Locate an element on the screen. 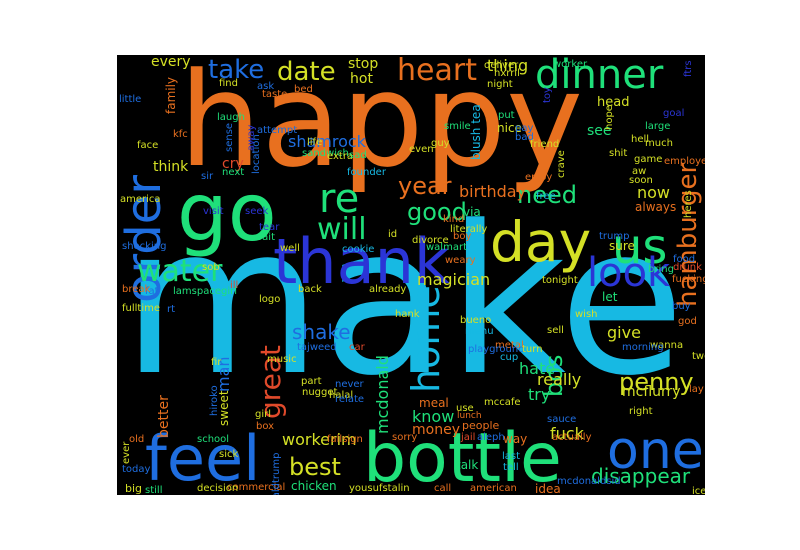 Image resolution: width=800 pixels, height=550 pixels. cloud-word-large: large is located at coordinates (658, 126).